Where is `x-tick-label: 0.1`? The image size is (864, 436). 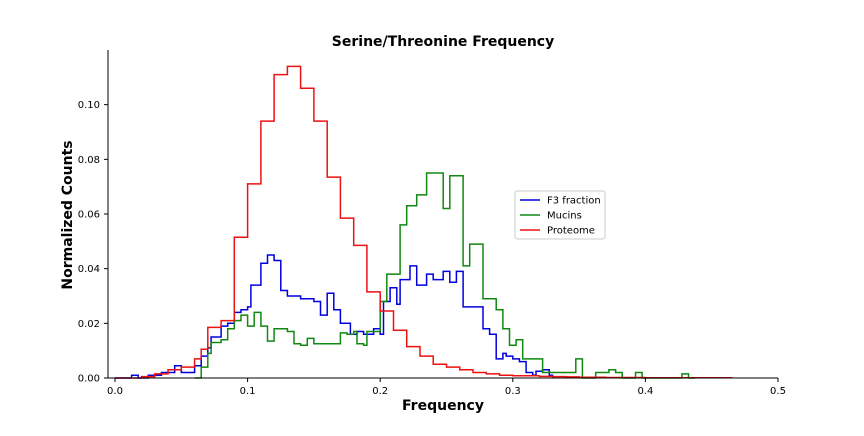
x-tick-label: 0.1 is located at coordinates (248, 391).